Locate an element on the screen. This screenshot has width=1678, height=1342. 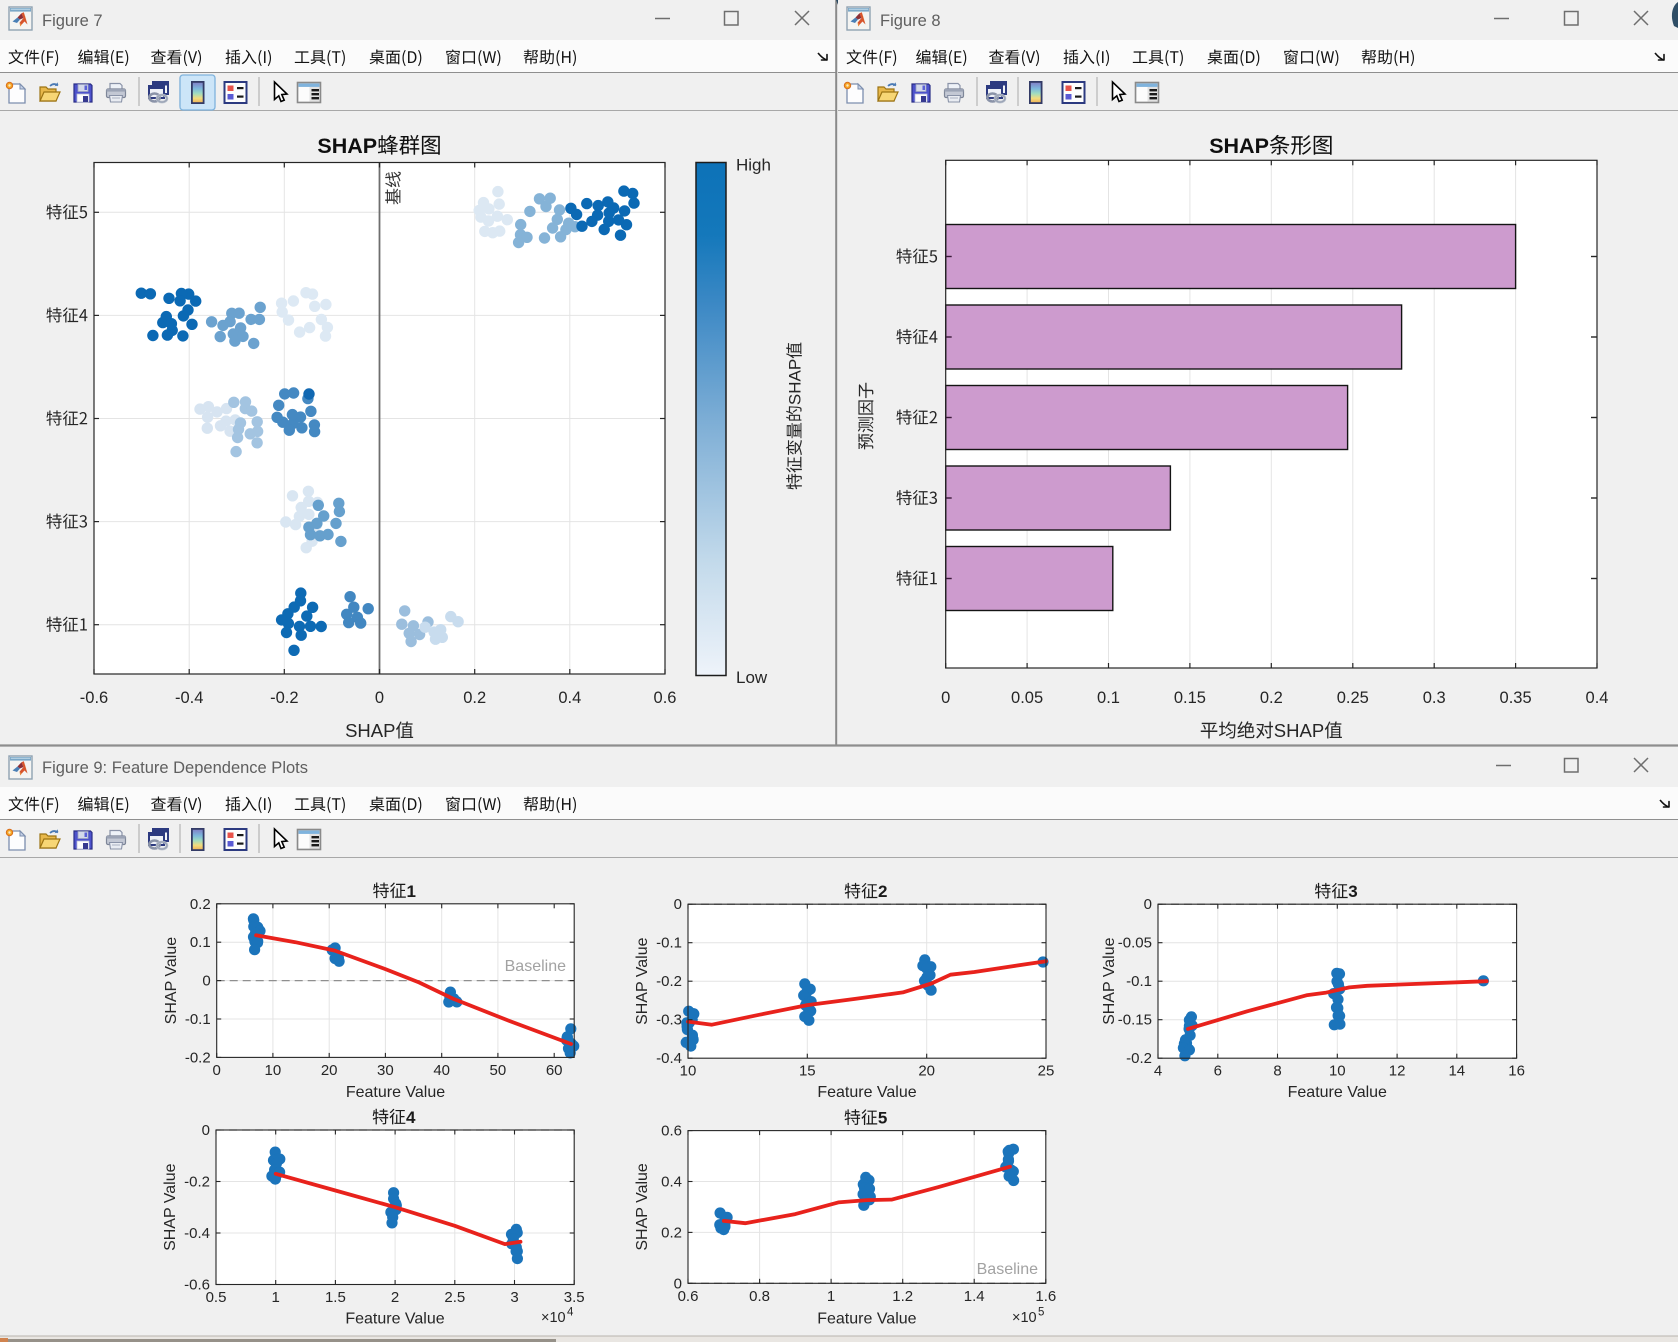
svg-text: 12 is located at coordinates (1397, 1071).